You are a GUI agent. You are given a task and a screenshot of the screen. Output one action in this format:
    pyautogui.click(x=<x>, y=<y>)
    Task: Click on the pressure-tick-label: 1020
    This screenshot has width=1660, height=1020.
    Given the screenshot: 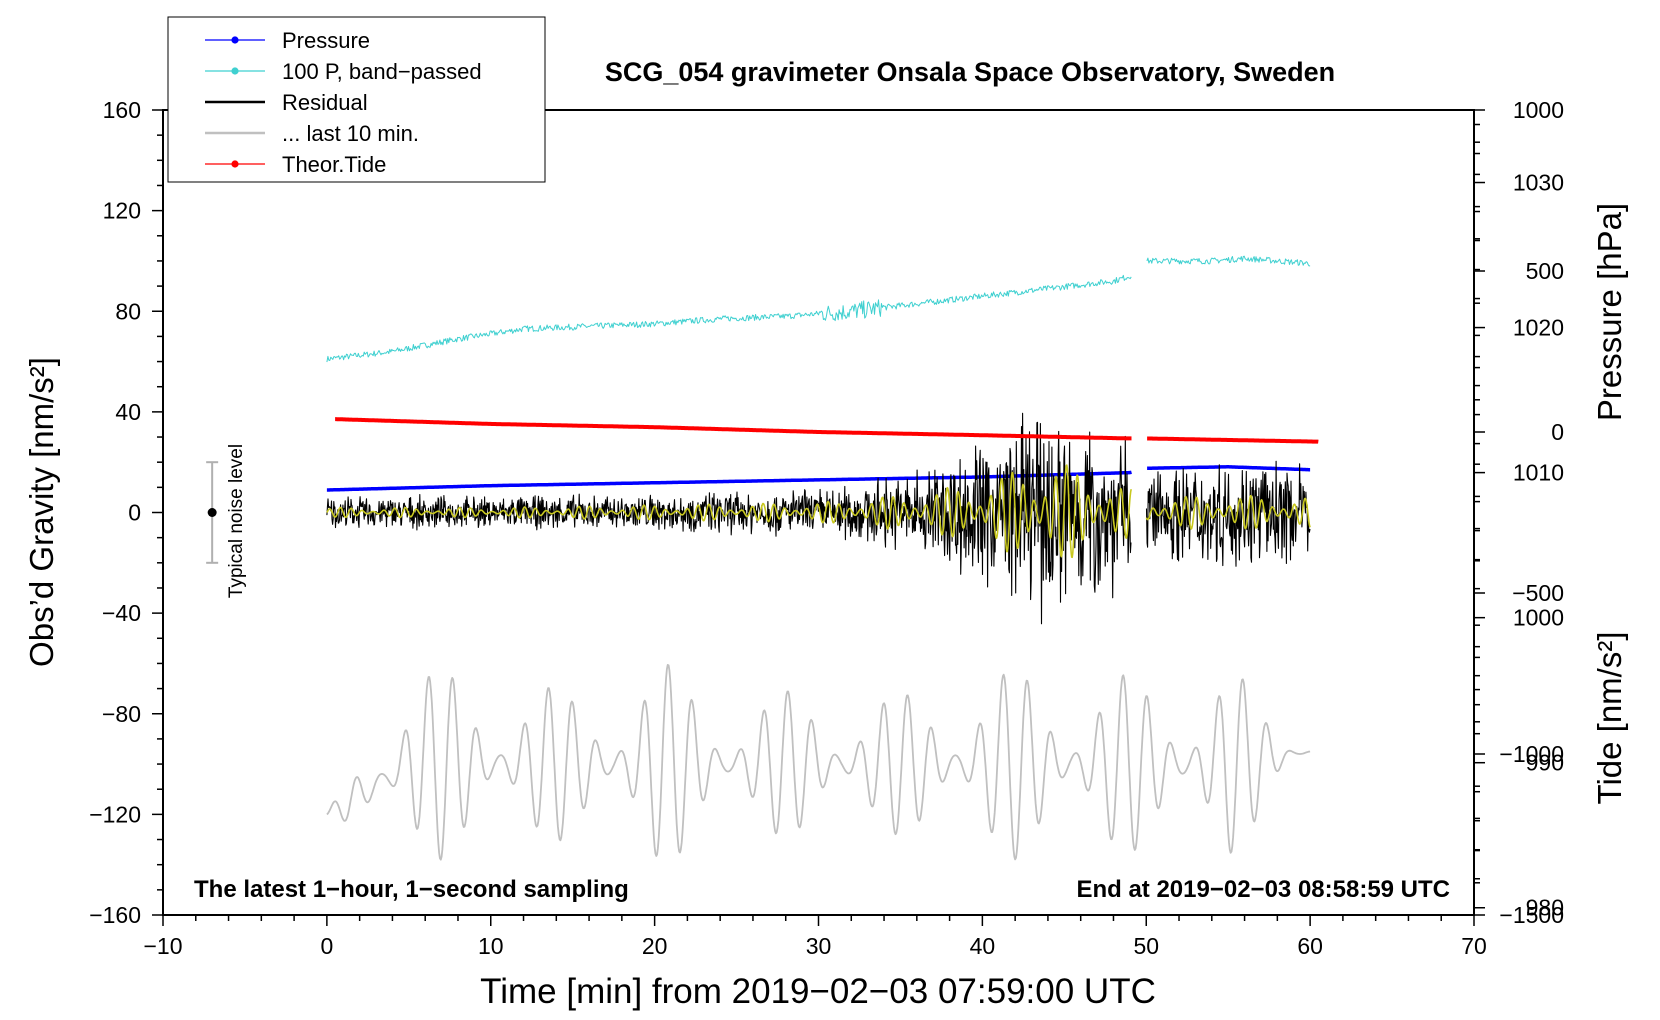 What is the action you would take?
    pyautogui.click(x=1538, y=328)
    